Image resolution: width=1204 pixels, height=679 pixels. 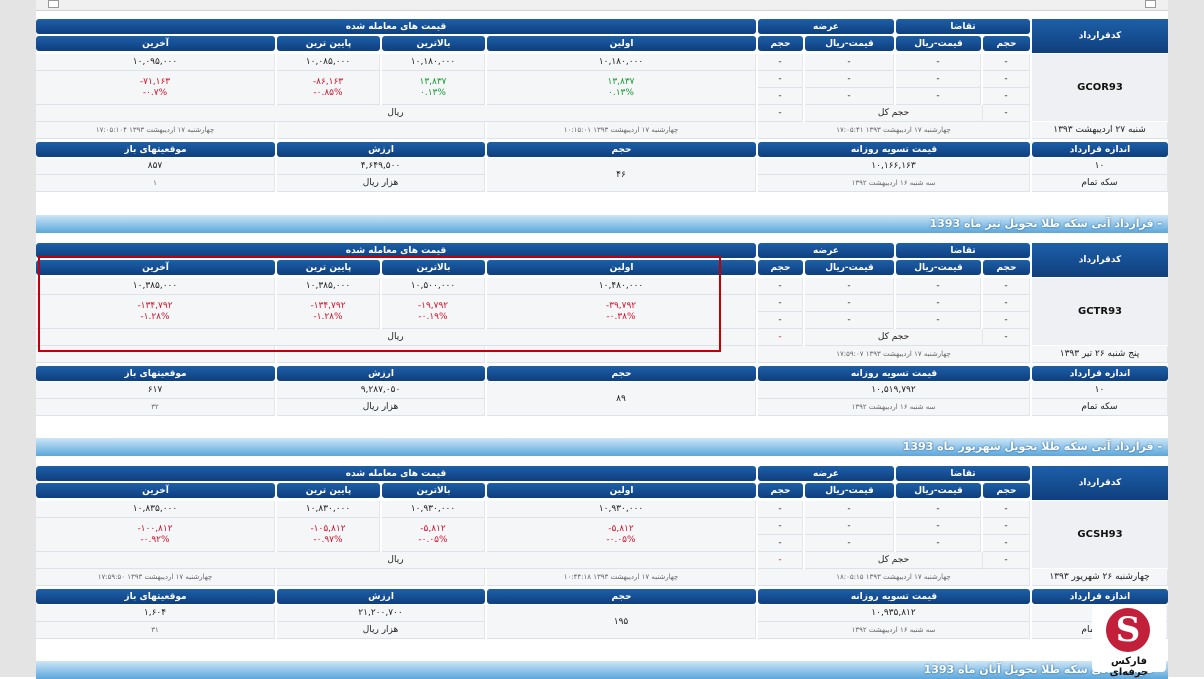 I want to click on price-first-change-percent: -۰.۳۸%, so click(x=621, y=316).